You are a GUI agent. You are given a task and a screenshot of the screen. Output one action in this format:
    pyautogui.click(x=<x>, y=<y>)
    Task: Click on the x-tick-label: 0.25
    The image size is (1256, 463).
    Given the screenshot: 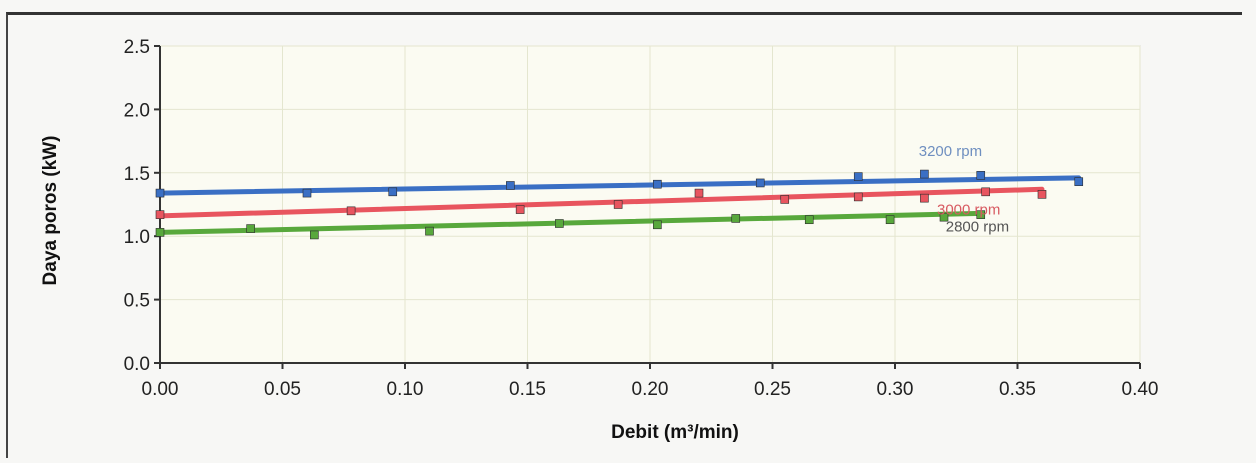 What is the action you would take?
    pyautogui.click(x=772, y=389)
    